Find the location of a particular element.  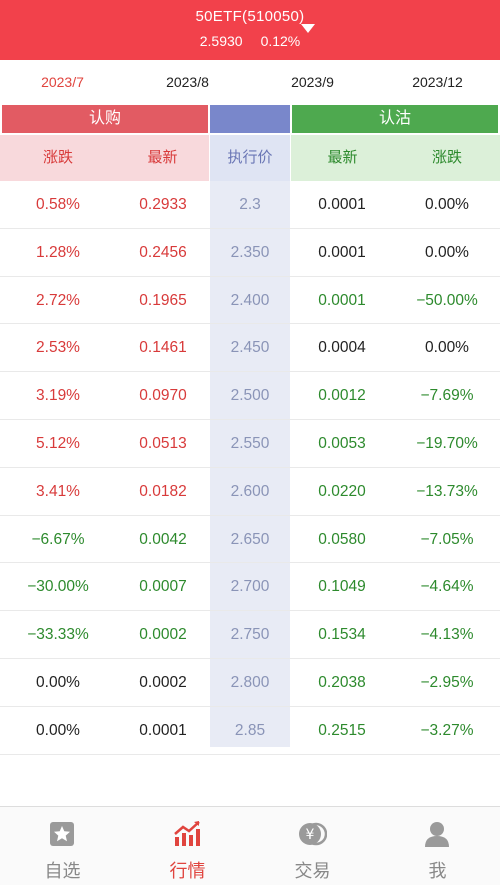

strike-cell: 2.550 is located at coordinates (250, 443).